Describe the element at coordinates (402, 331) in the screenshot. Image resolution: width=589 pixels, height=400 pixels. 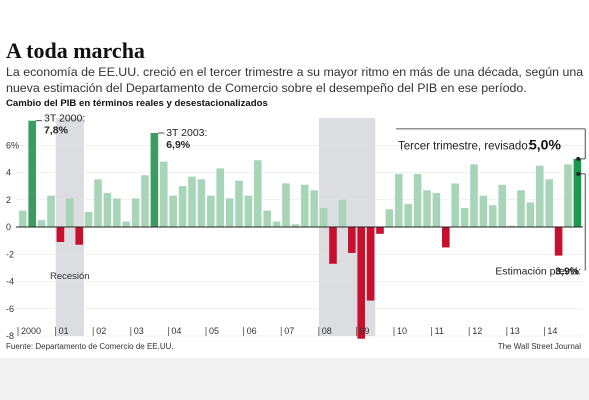
I see `x-tick-label: 10` at that location.